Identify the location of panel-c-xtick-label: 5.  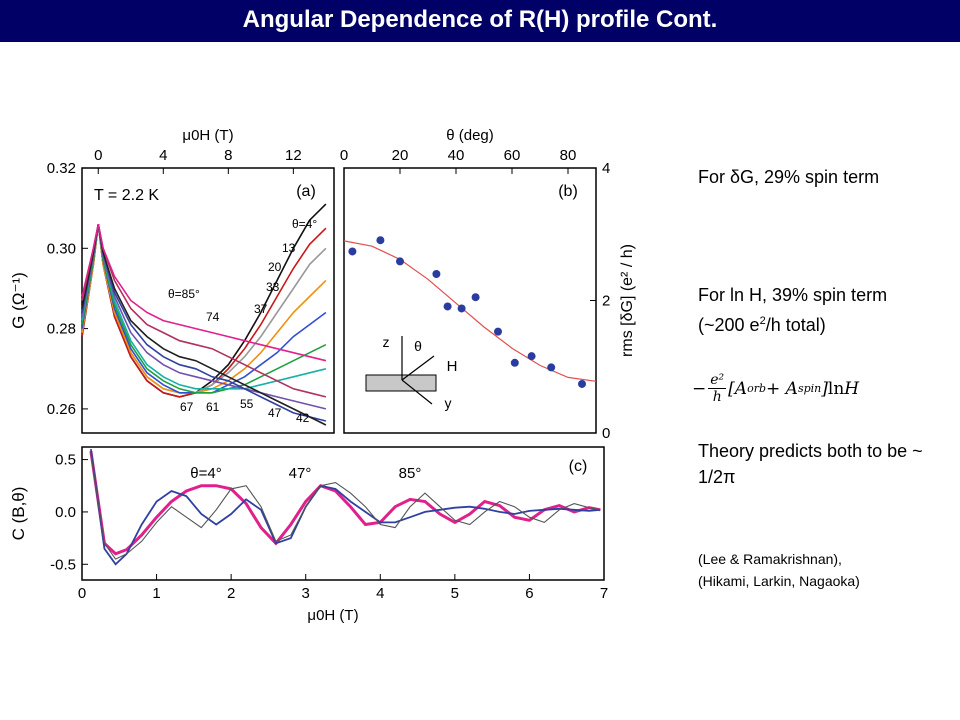
(455, 593).